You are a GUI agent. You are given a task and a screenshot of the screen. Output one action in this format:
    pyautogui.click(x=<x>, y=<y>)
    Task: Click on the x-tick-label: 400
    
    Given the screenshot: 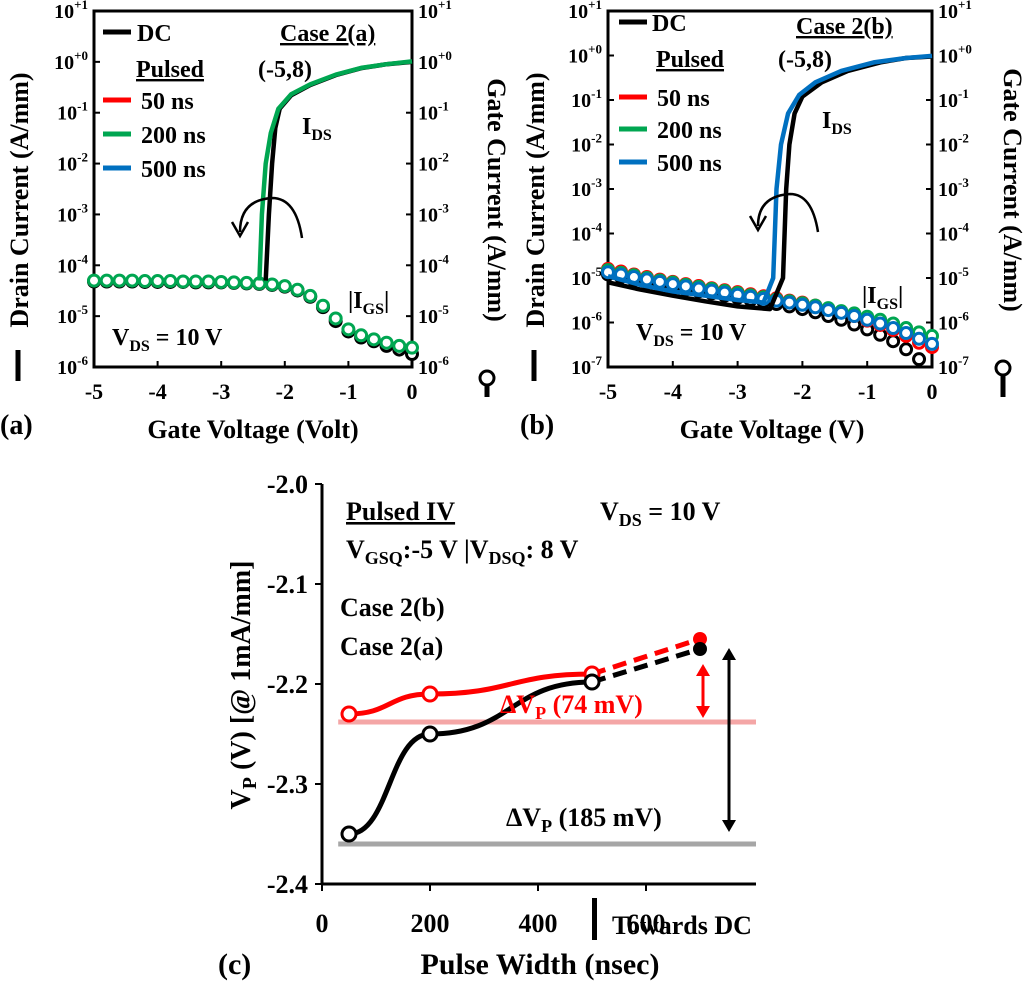 What is the action you would take?
    pyautogui.click(x=538, y=923)
    